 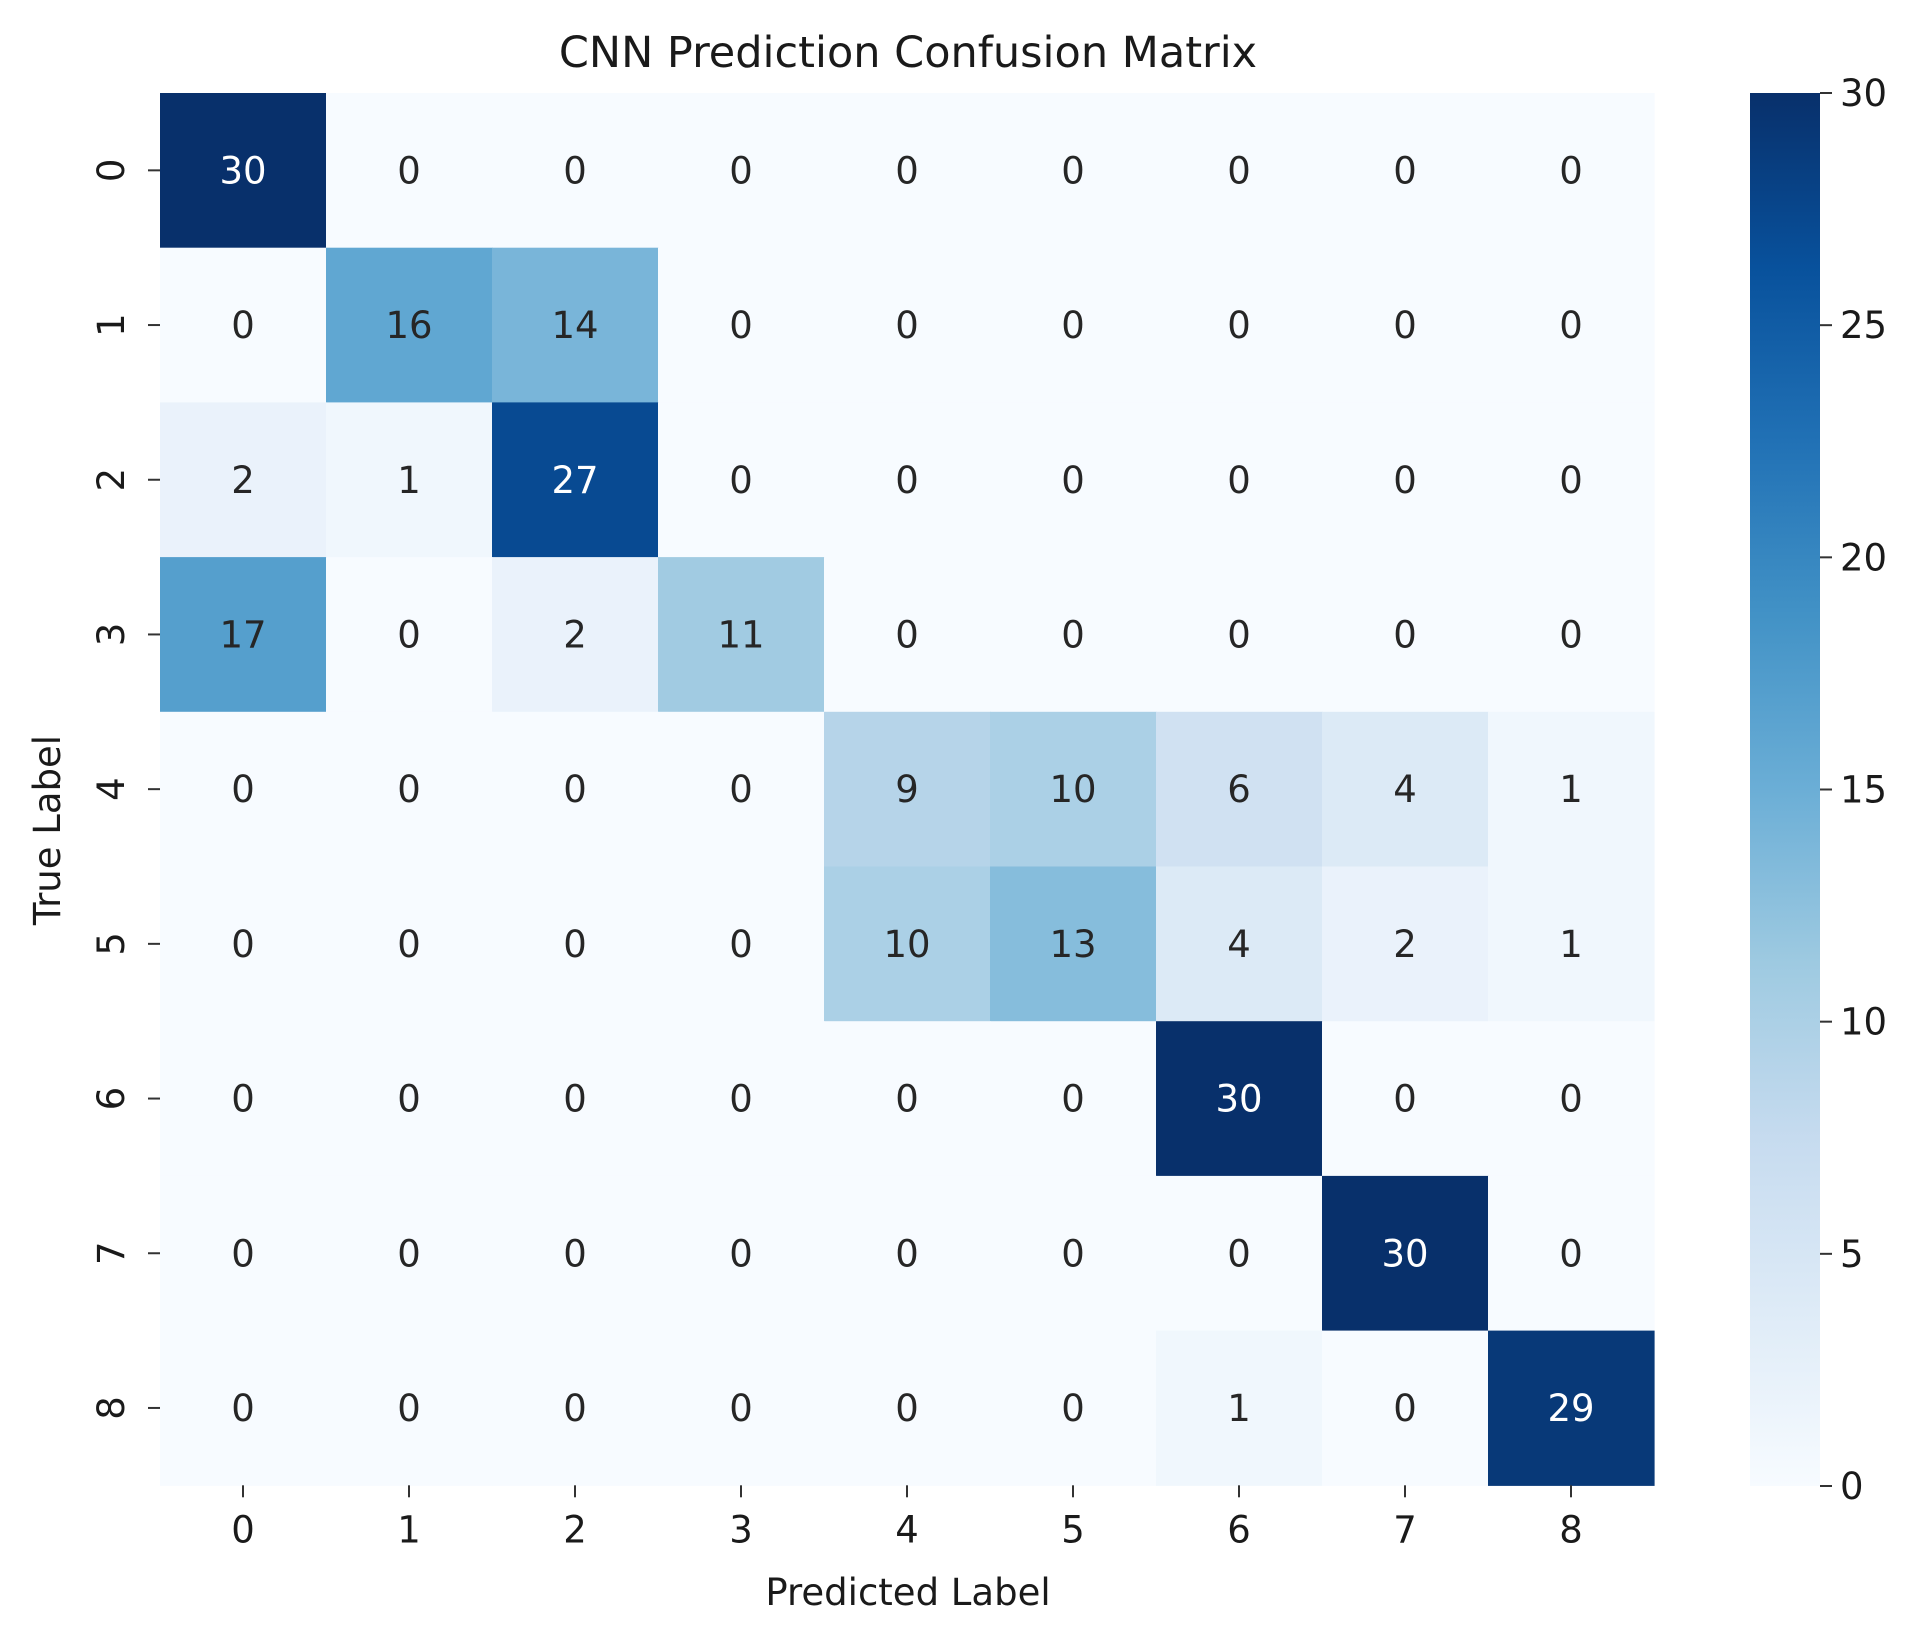 I want to click on y-axis: 0 1 2 3 4 5 6 7 8, so click(x=125, y=789).